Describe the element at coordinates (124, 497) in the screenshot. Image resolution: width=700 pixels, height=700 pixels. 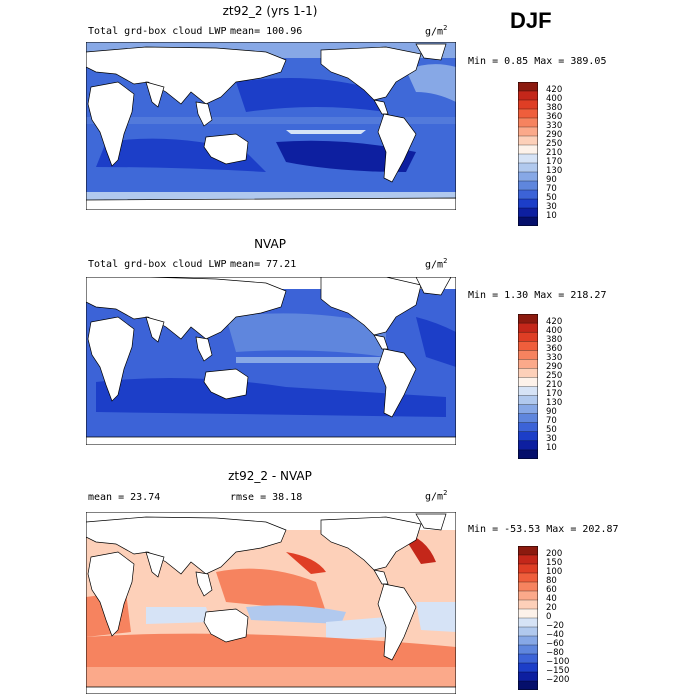
I see `panel-mean-stat: mean = 23.74` at that location.